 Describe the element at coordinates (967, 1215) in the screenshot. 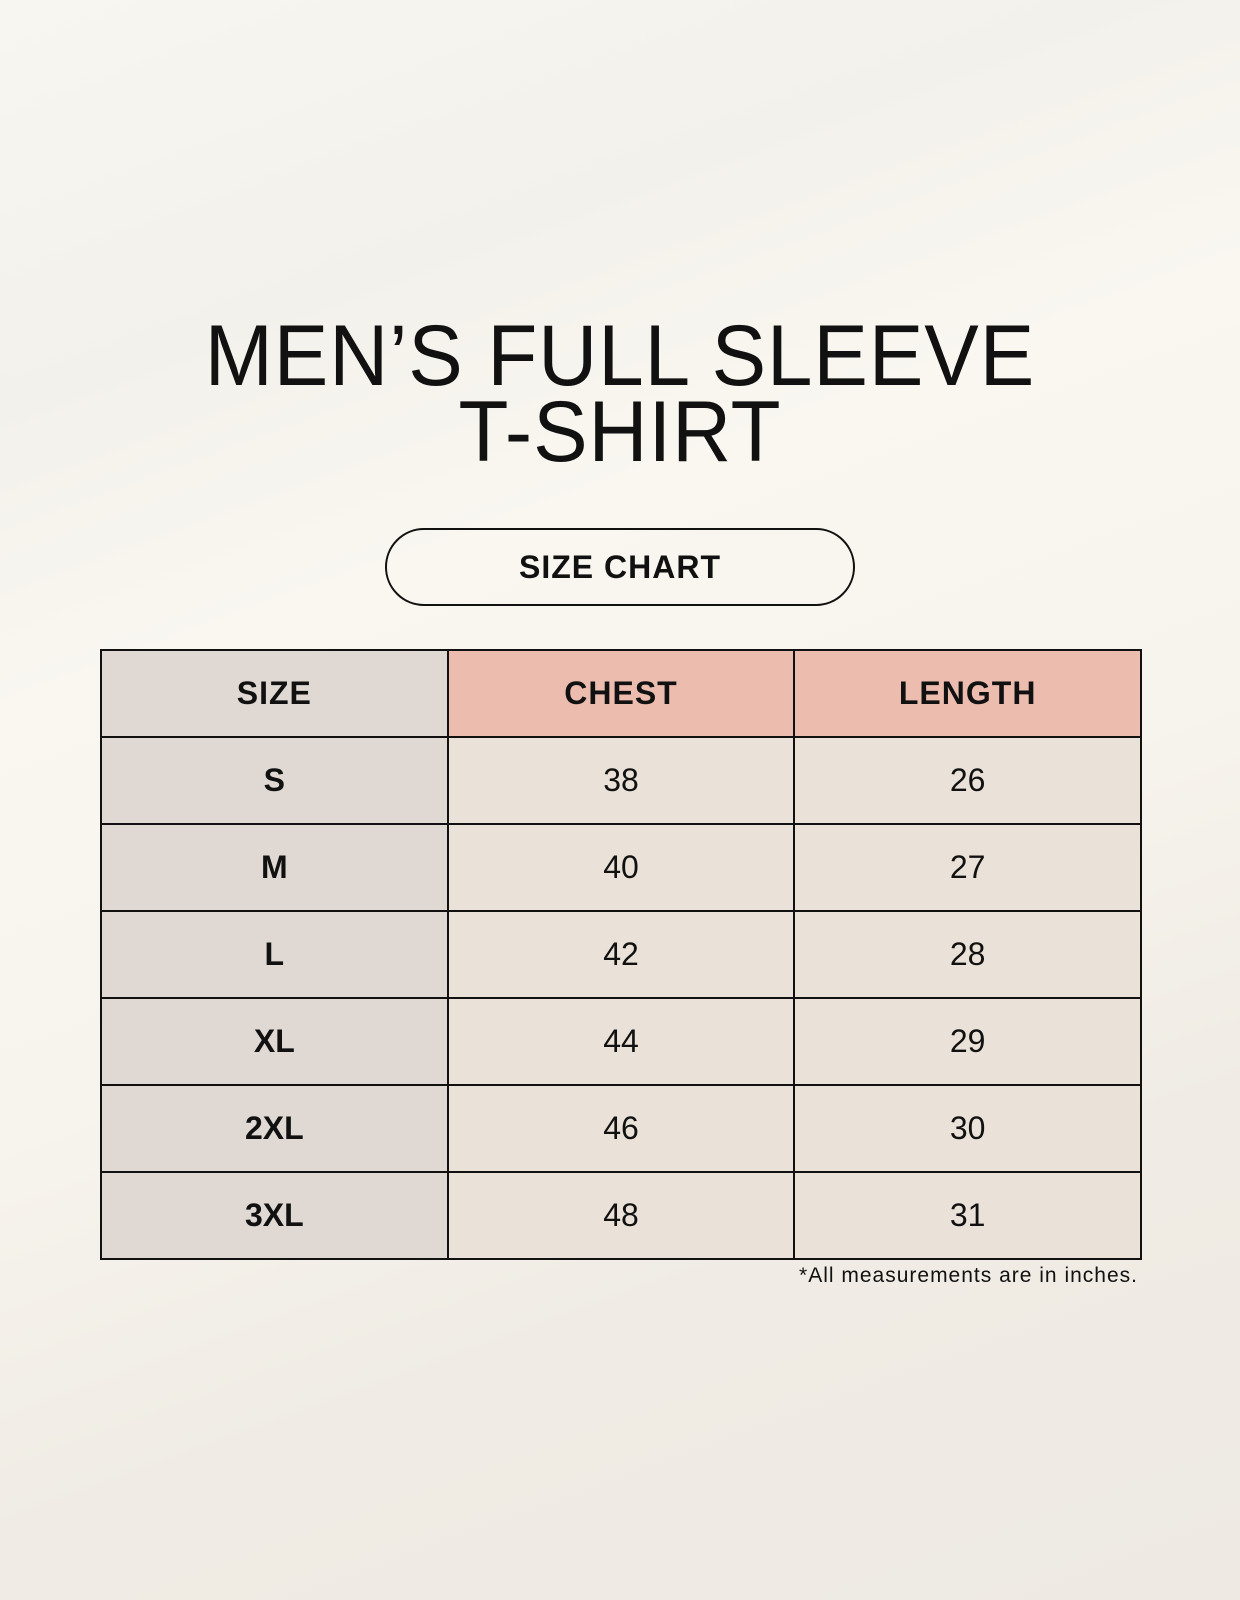

I see `length-cell: 31` at that location.